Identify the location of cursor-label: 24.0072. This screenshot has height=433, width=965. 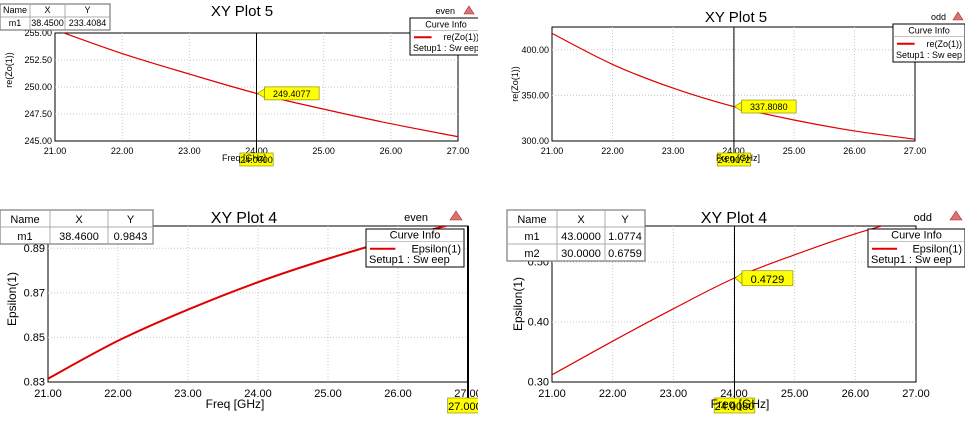
(733, 159).